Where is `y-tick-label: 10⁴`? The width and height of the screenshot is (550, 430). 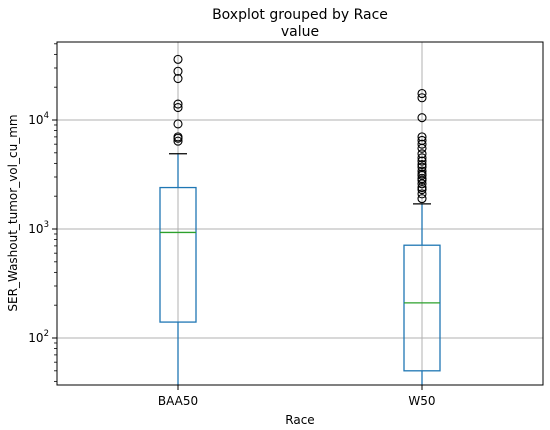
y-tick-label: 10⁴ is located at coordinates (38, 119).